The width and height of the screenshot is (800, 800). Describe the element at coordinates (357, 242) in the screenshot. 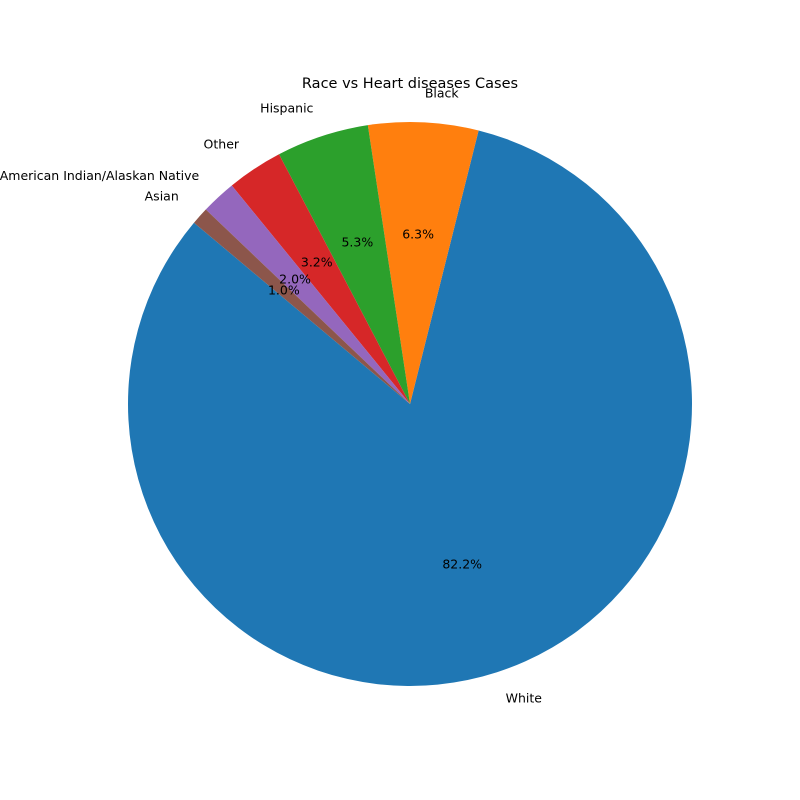

I see `pct-label-hispanic: 5.3%` at that location.